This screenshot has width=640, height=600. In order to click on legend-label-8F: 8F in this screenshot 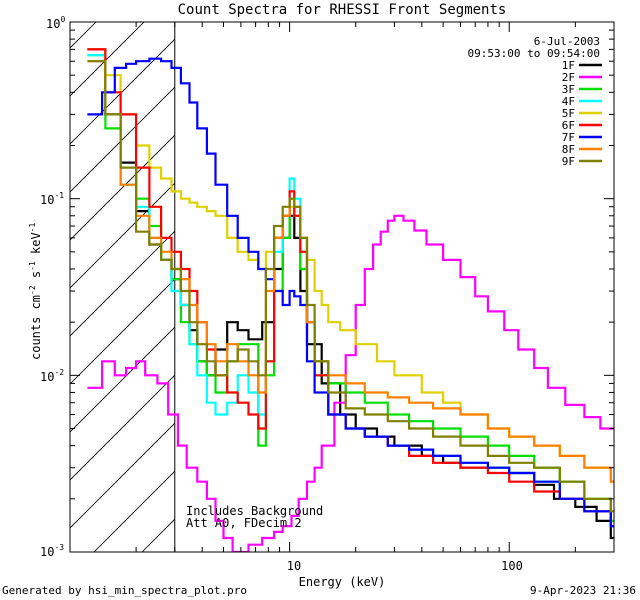, I will do `click(568, 149)`.